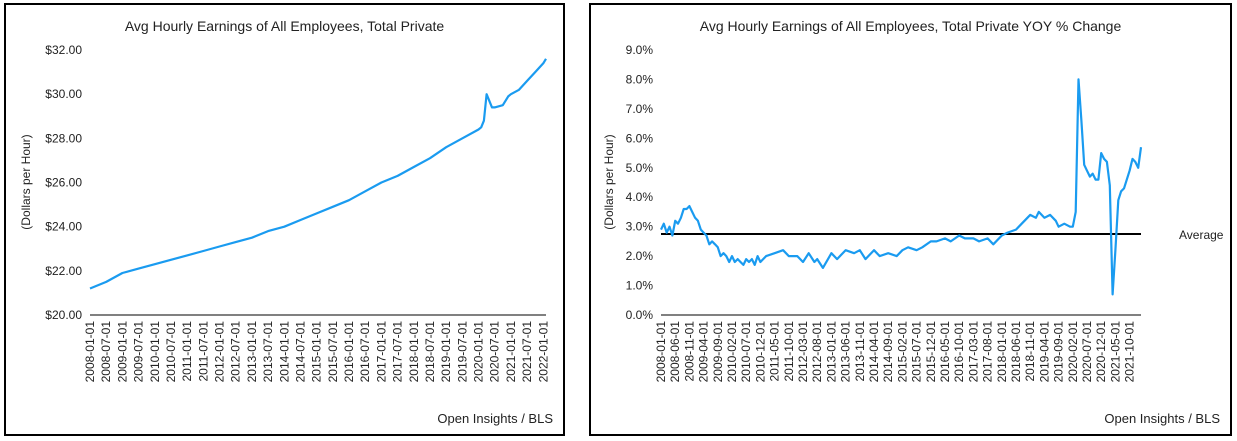 The image size is (1237, 441). What do you see at coordinates (527, 352) in the screenshot?
I see `x-tick-label: 2021-07-01` at bounding box center [527, 352].